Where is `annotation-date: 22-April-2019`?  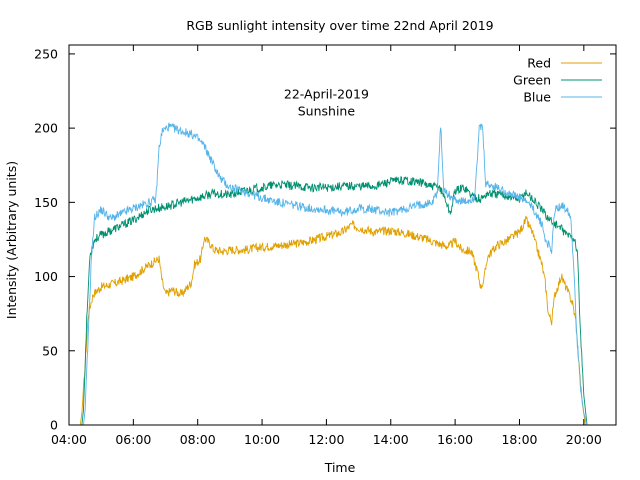 annotation-date: 22-April-2019 is located at coordinates (326, 93).